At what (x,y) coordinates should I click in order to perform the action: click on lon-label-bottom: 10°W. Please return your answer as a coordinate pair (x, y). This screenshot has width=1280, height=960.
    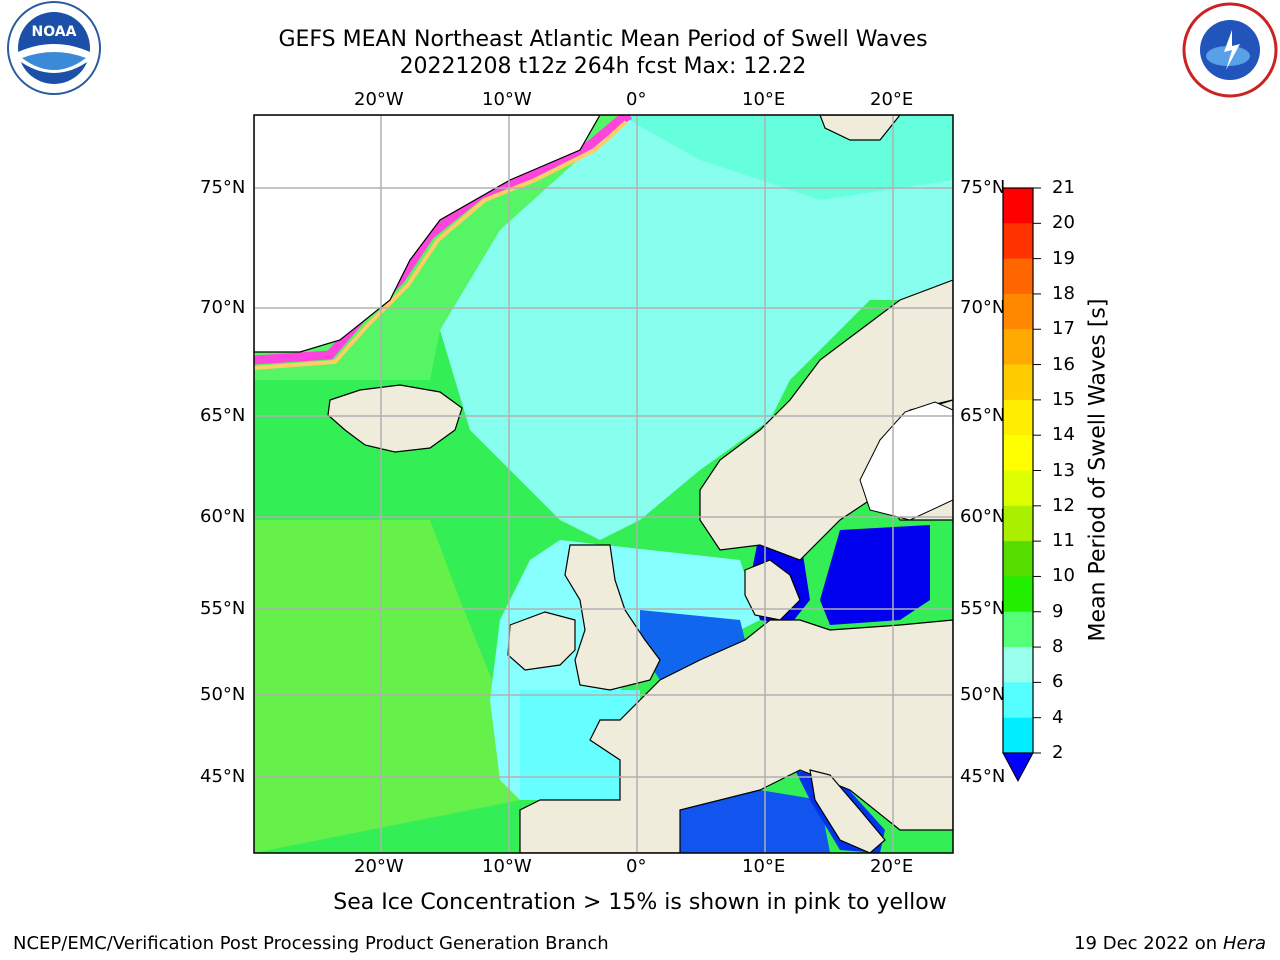
    Looking at the image, I should click on (507, 866).